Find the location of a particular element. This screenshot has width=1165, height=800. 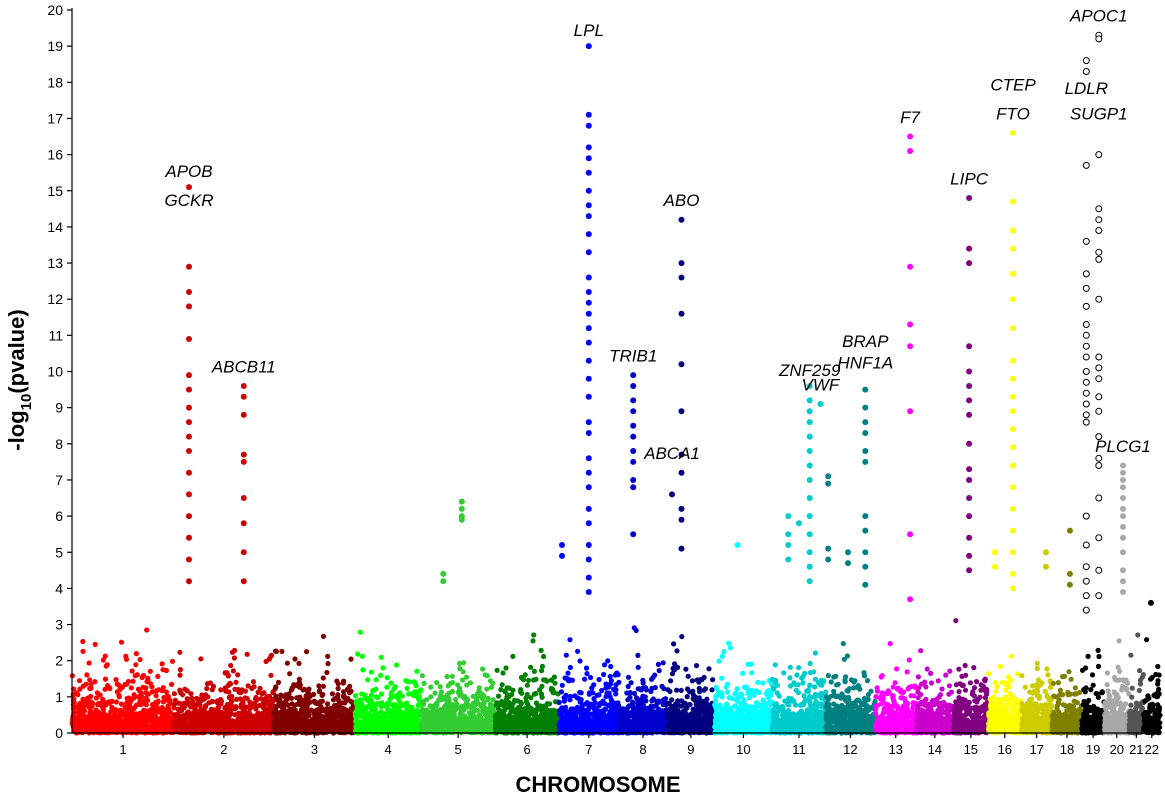

chromosome-6-points is located at coordinates (527, 684).